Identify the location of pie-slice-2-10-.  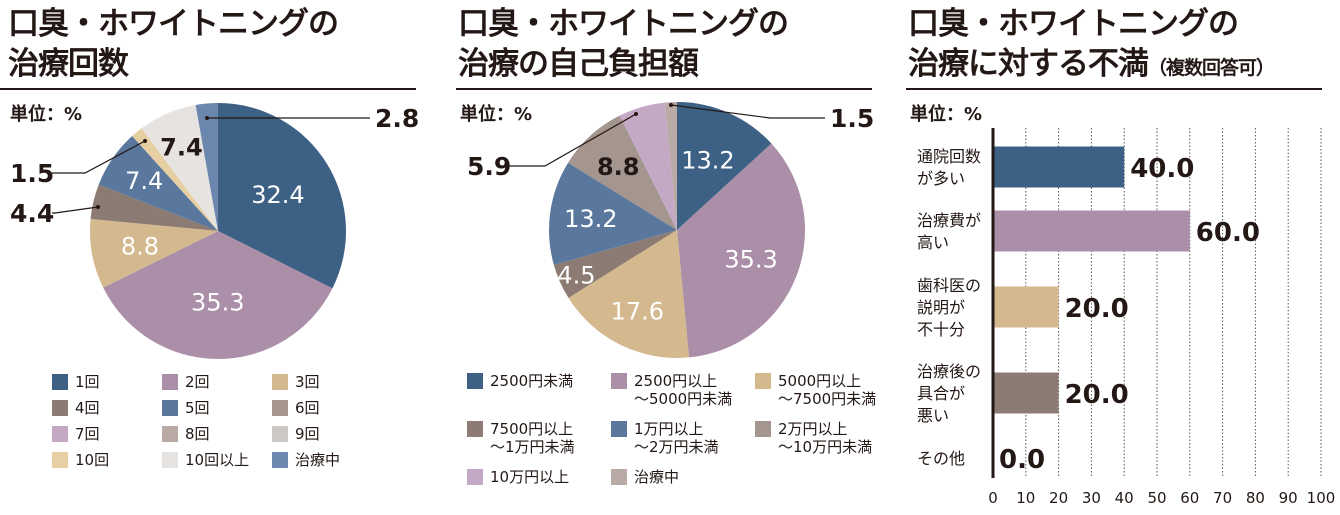
(622, 172).